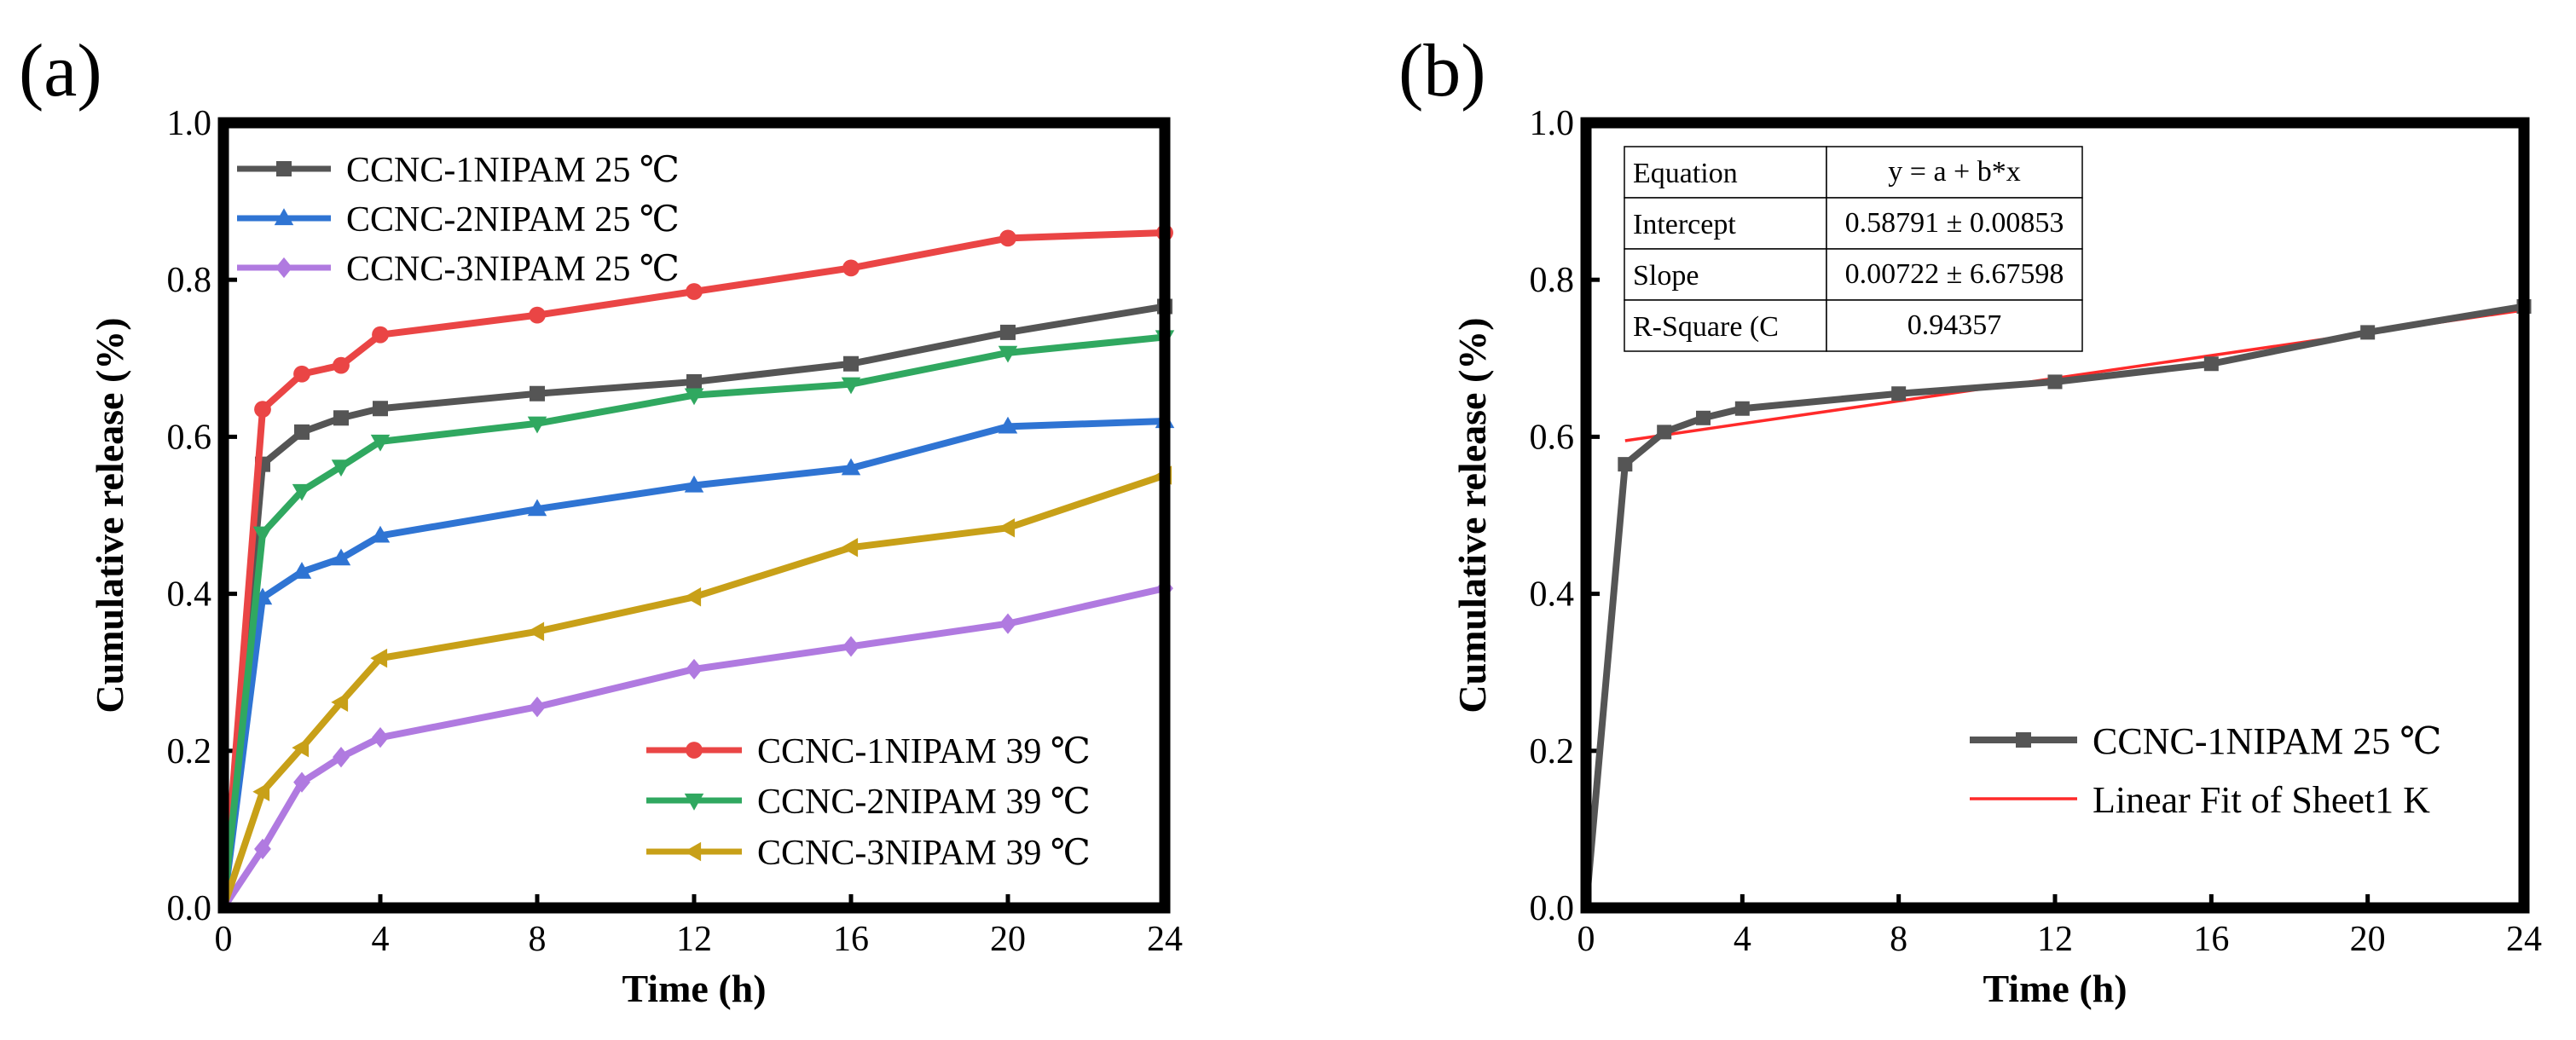  What do you see at coordinates (924, 802) in the screenshot?
I see `legend-label: CCNC-2NIPAM 39 ℃` at bounding box center [924, 802].